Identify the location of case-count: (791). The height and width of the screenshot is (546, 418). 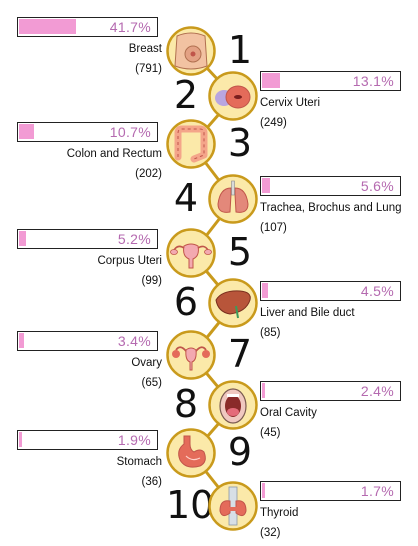
(148, 69).